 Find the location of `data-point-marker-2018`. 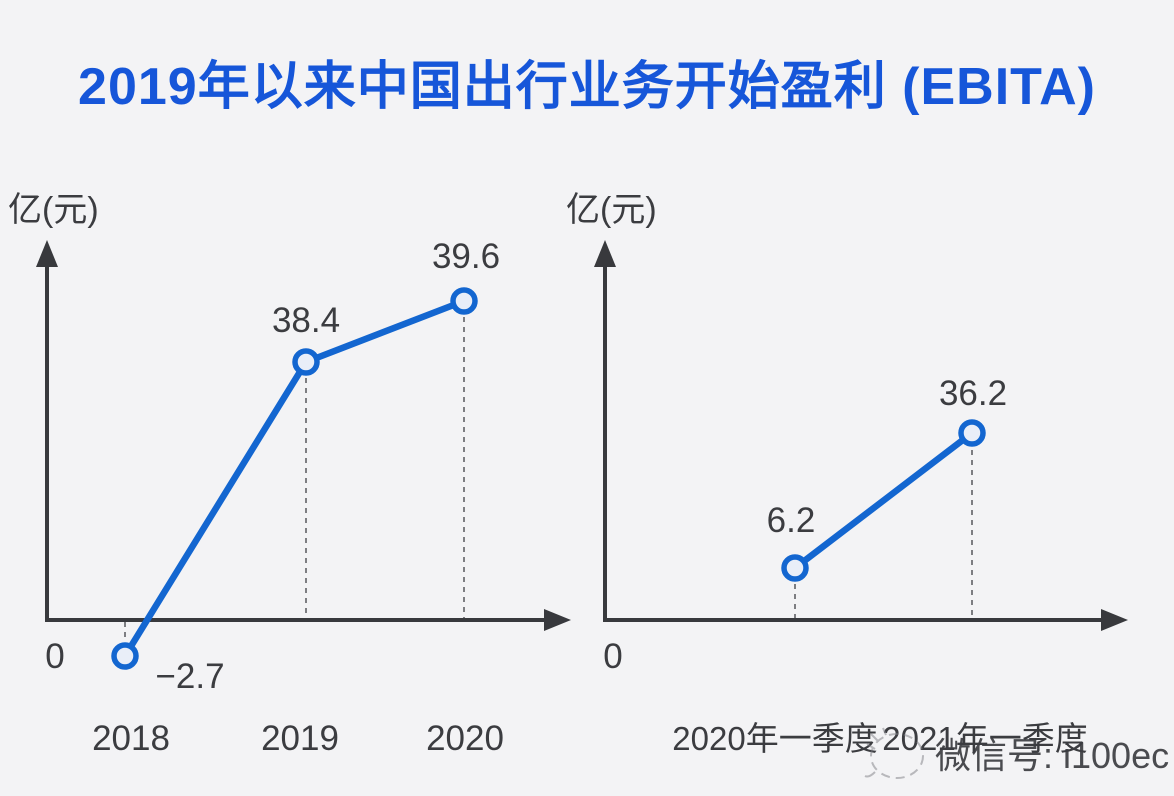

data-point-marker-2018 is located at coordinates (125, 656).